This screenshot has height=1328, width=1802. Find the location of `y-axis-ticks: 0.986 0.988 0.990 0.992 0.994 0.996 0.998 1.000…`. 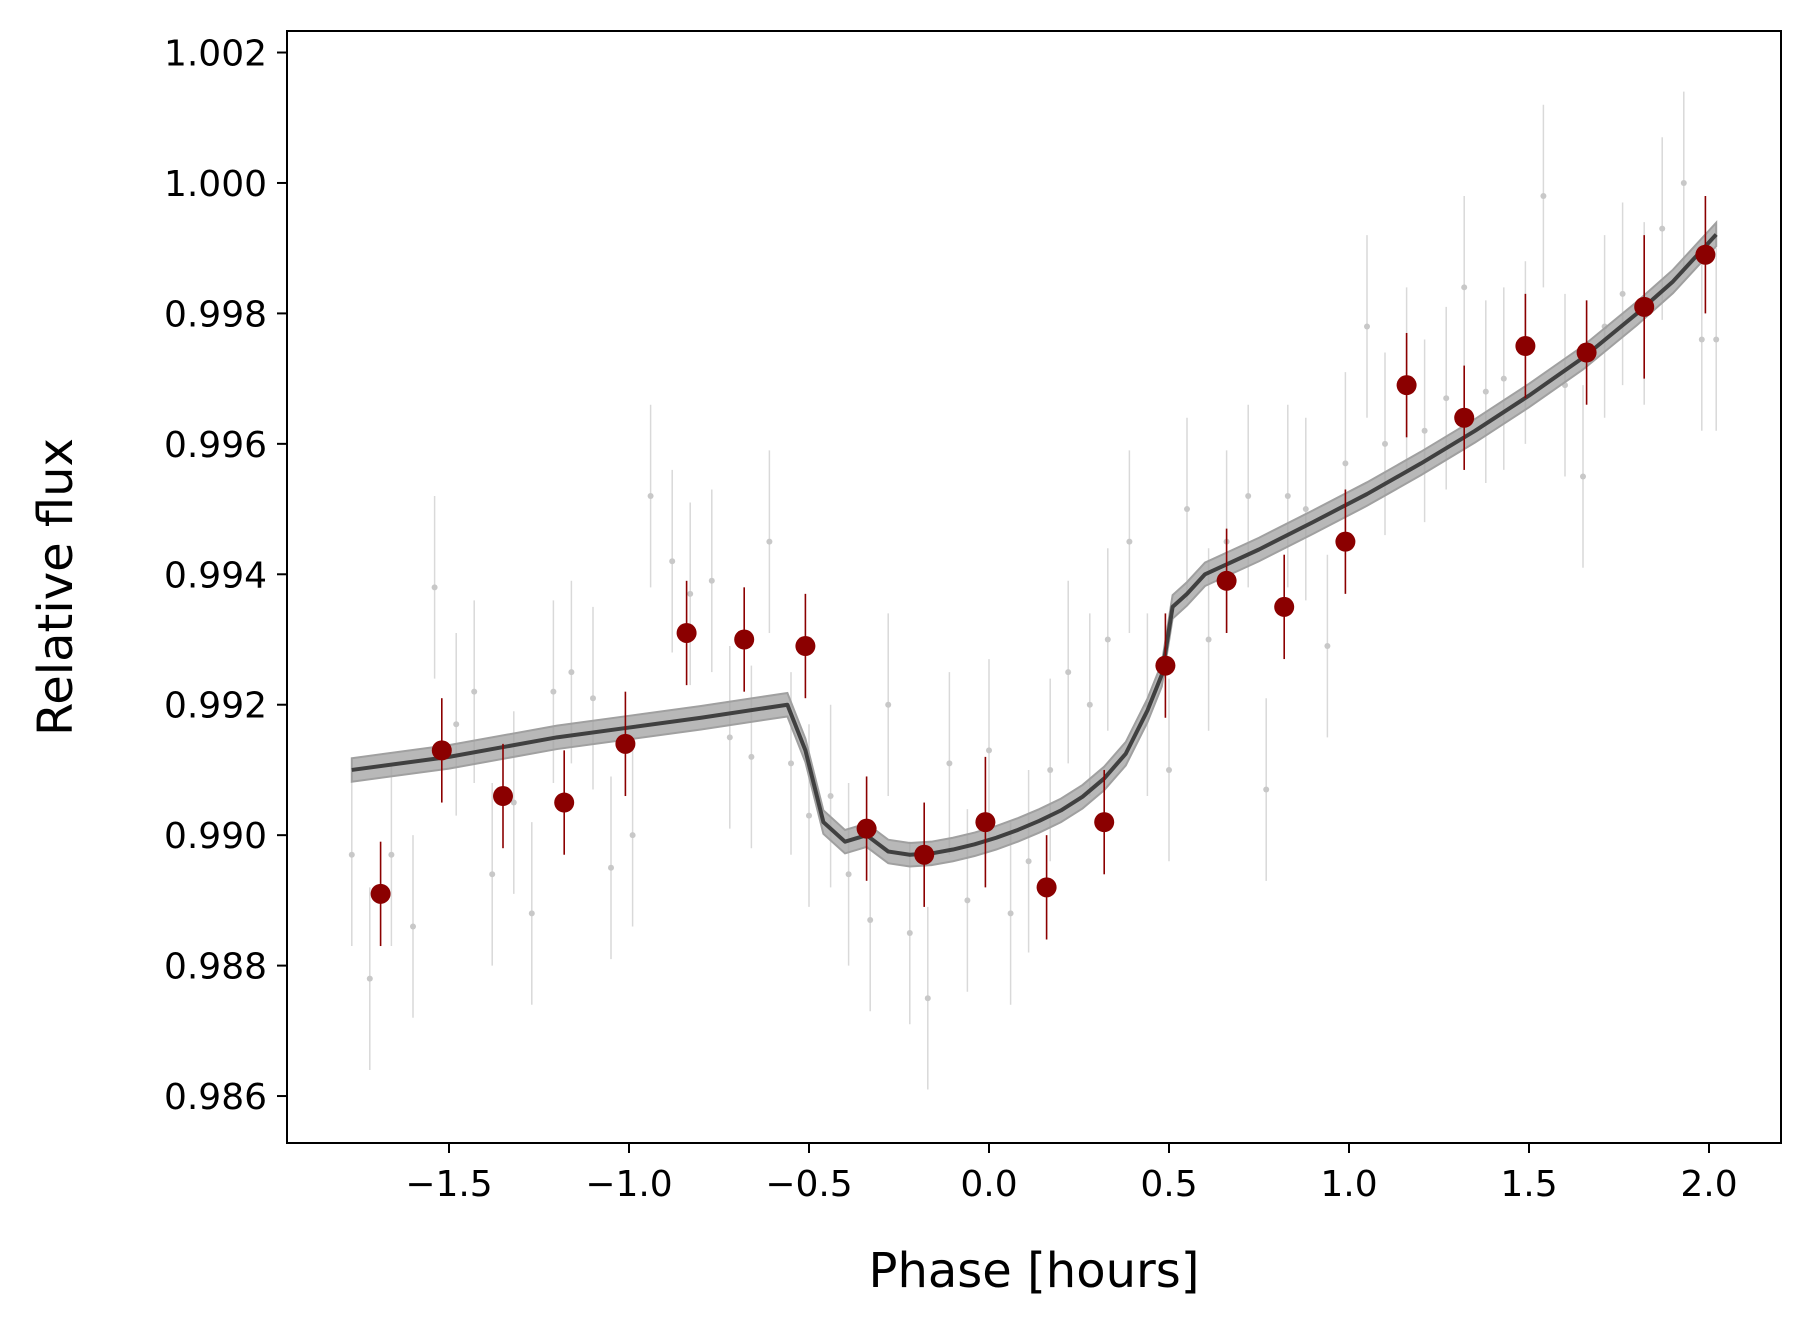

y-axis-ticks: 0.986 0.988 0.990 0.992 0.994 0.996 0.998 1.000… is located at coordinates (225, 576).